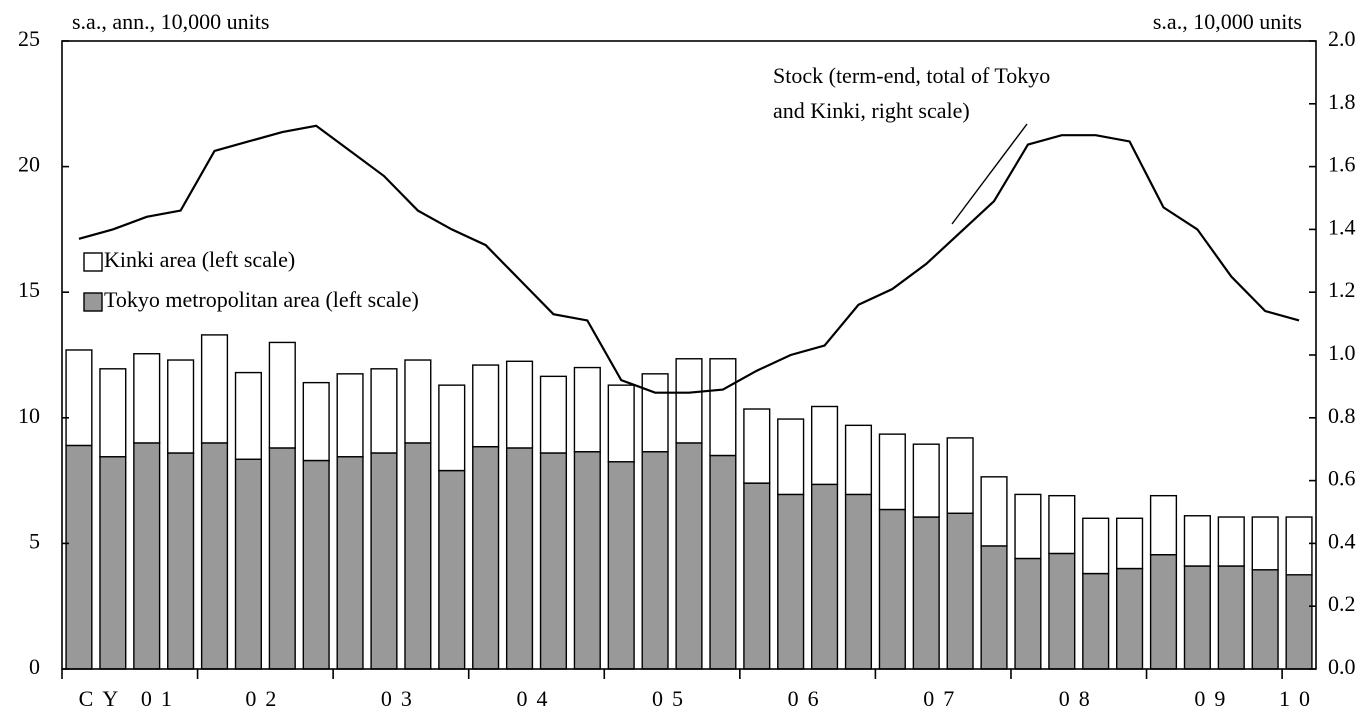  What do you see at coordinates (261, 299) in the screenshot?
I see `legend-label: Tokyo metropolitan area (left scale)` at bounding box center [261, 299].